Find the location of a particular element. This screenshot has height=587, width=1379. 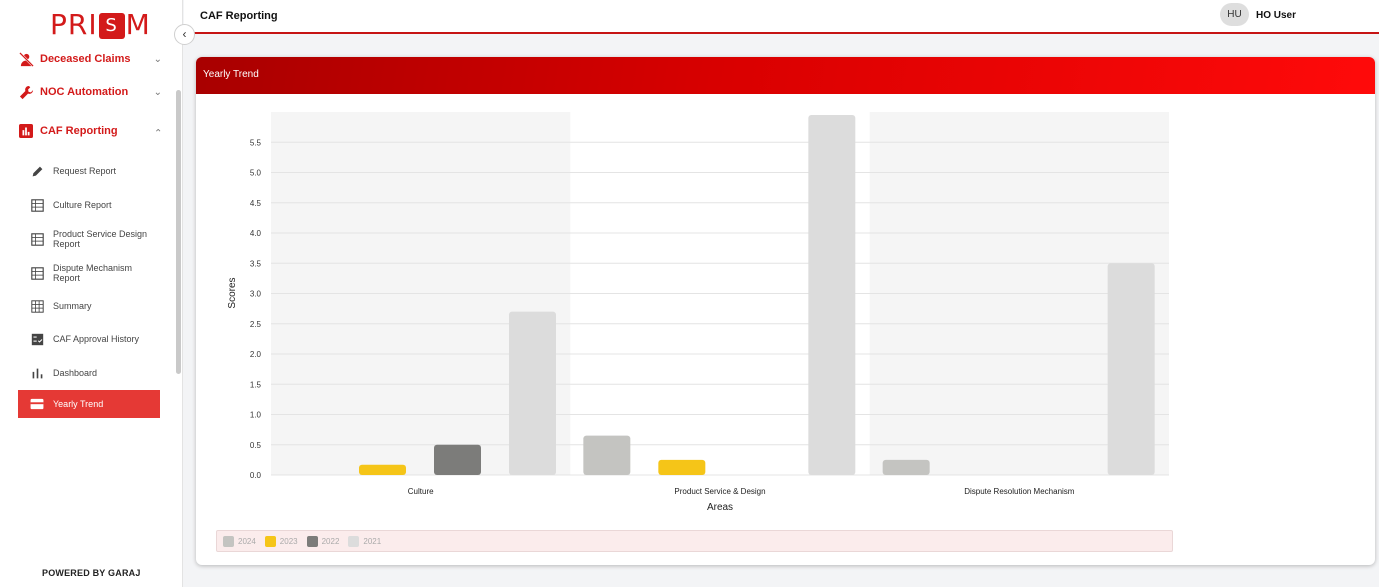

menu-group-caf-reporting: CAF Reporting ⌄ is located at coordinates (92, 131).